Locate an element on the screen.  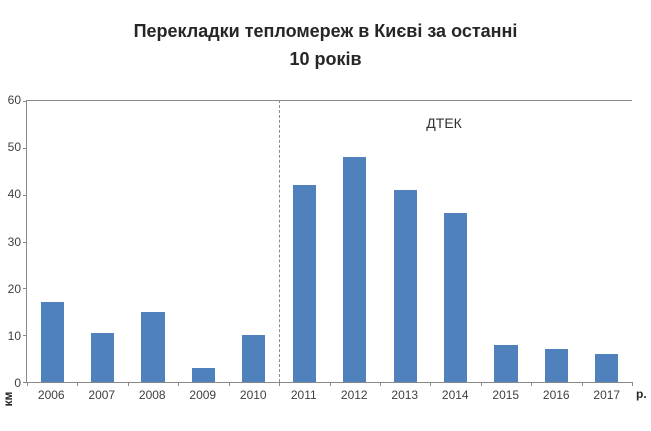
x-tick-label: 2009 is located at coordinates (203, 395).